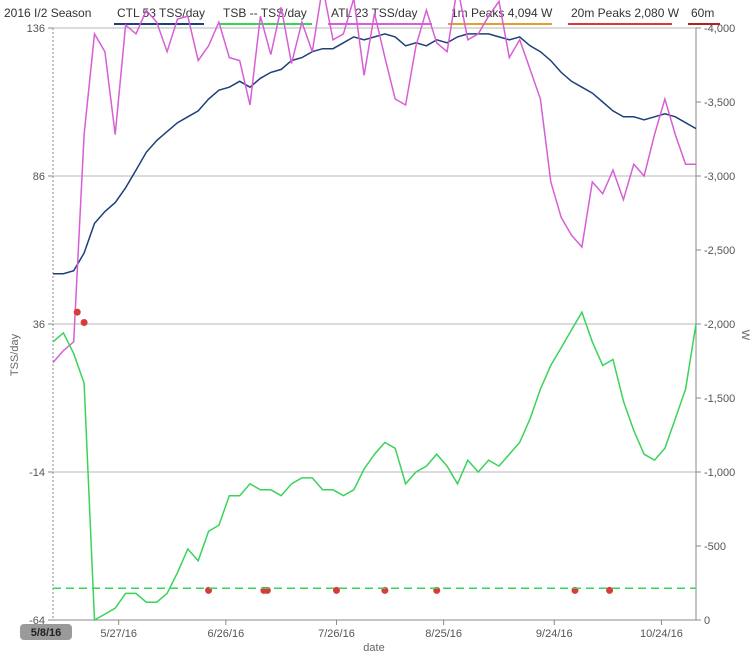 This screenshot has width=756, height=662. I want to click on x-tick-label: 8/25/16, so click(443, 634).